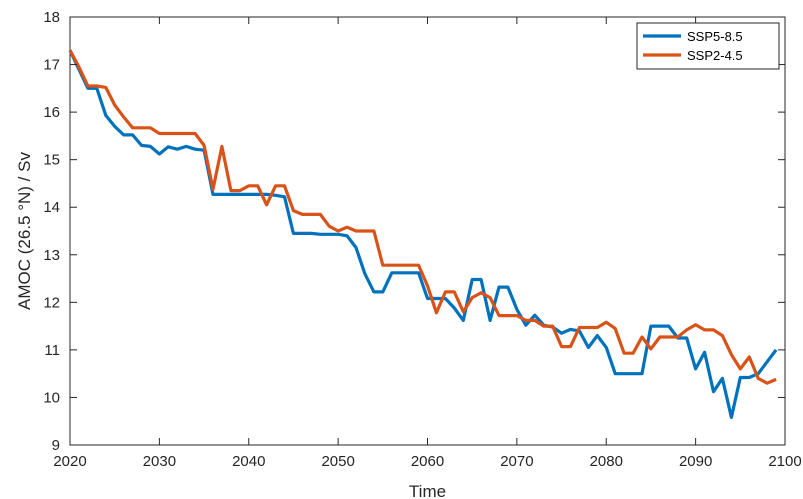 The height and width of the screenshot is (499, 803). Describe the element at coordinates (51, 207) in the screenshot. I see `y-tick-label: 14` at that location.